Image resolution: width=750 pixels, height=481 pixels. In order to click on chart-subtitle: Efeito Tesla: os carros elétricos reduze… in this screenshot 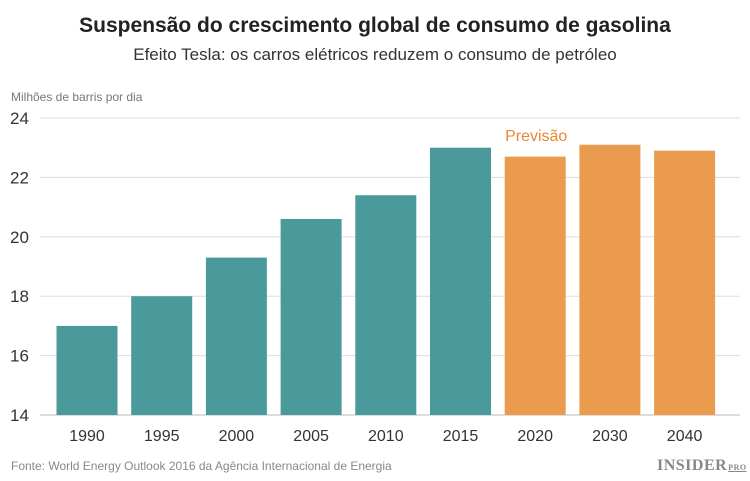, I will do `click(375, 54)`.